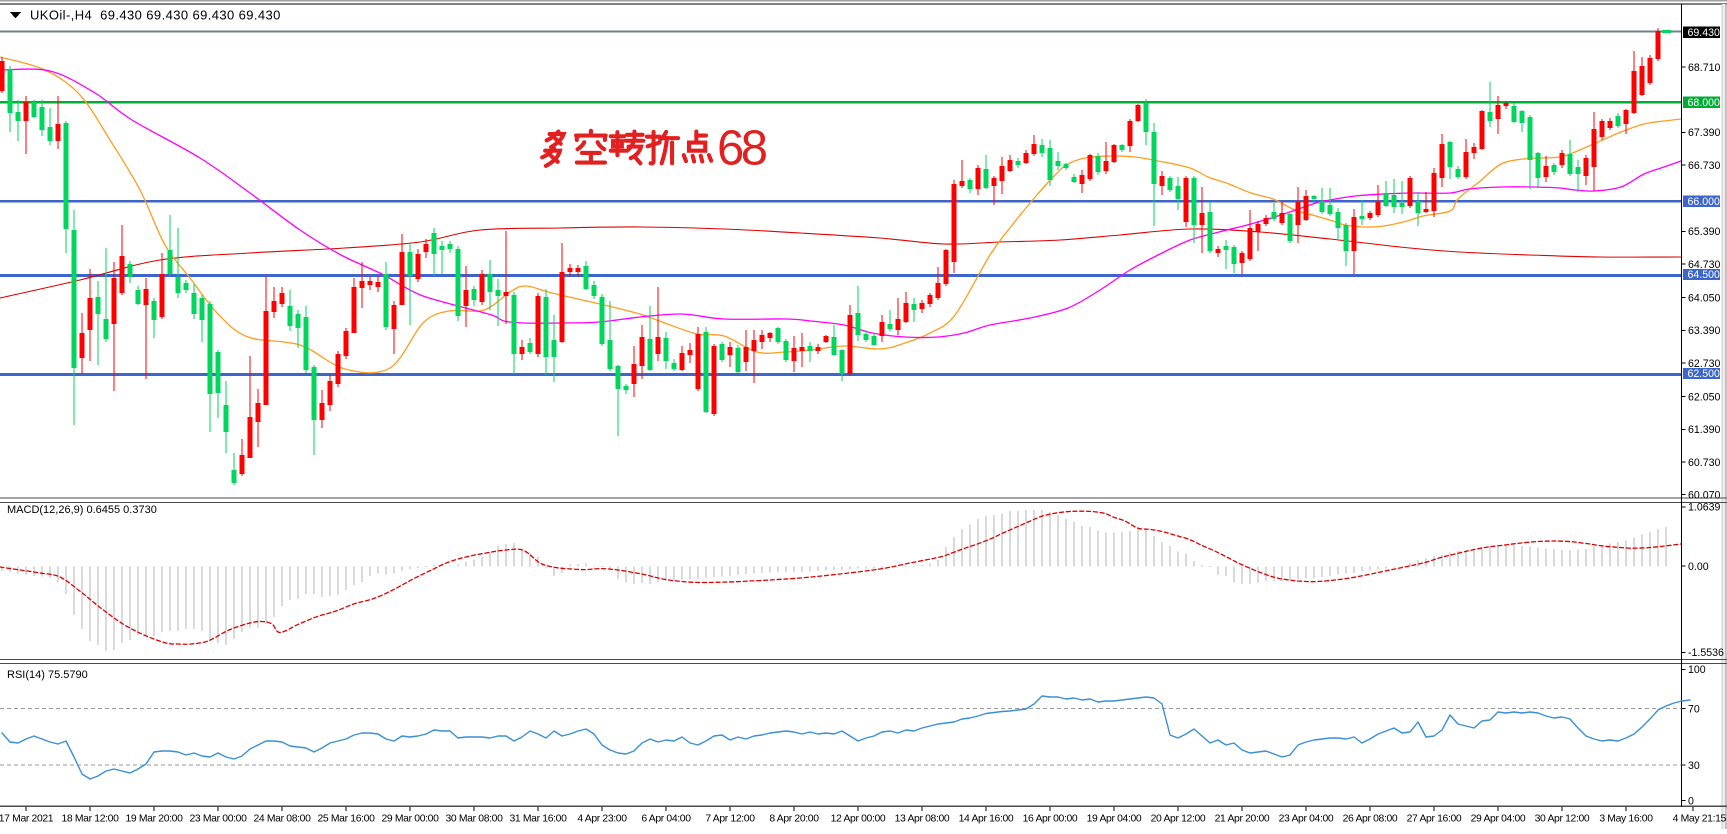 The image size is (1727, 834). Describe the element at coordinates (1562, 819) in the screenshot. I see `svg-text: 30 Apr 12:00` at that location.